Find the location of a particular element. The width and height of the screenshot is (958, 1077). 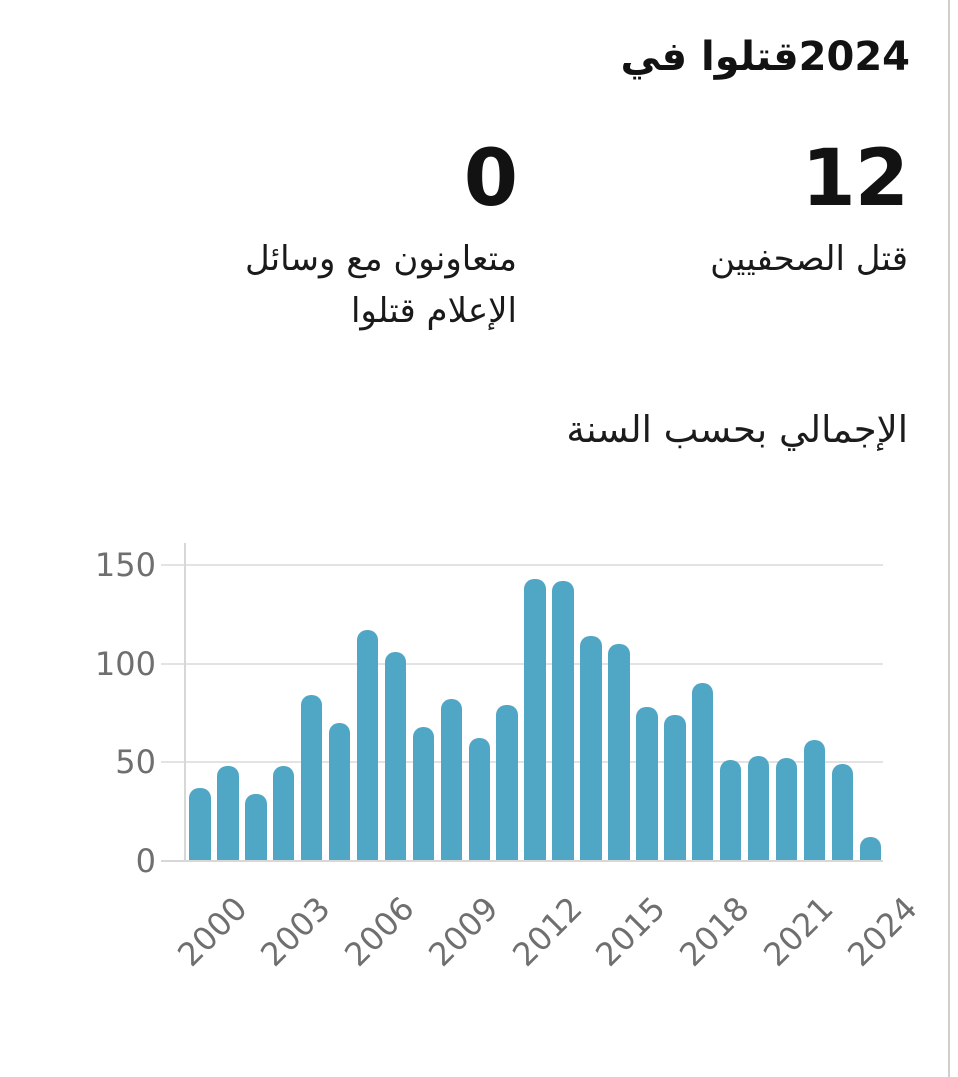

bar-2009 is located at coordinates (451, 779).